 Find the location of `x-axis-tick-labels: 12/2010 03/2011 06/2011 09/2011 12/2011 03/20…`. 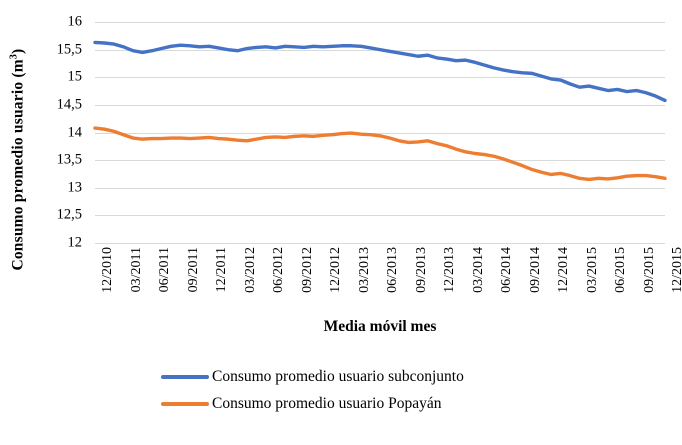

x-axis-tick-labels: 12/2010 03/2011 06/2011 09/2011 12/2011 03/20… is located at coordinates (388, 278).